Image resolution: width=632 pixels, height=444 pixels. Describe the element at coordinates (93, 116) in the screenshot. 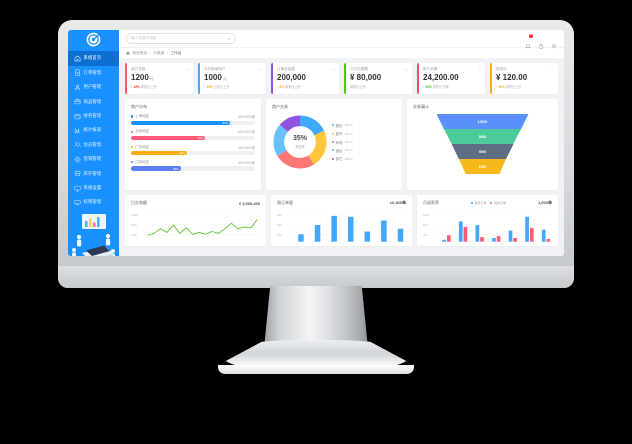

I see `sidebar-item-finance: 财务管理` at that location.